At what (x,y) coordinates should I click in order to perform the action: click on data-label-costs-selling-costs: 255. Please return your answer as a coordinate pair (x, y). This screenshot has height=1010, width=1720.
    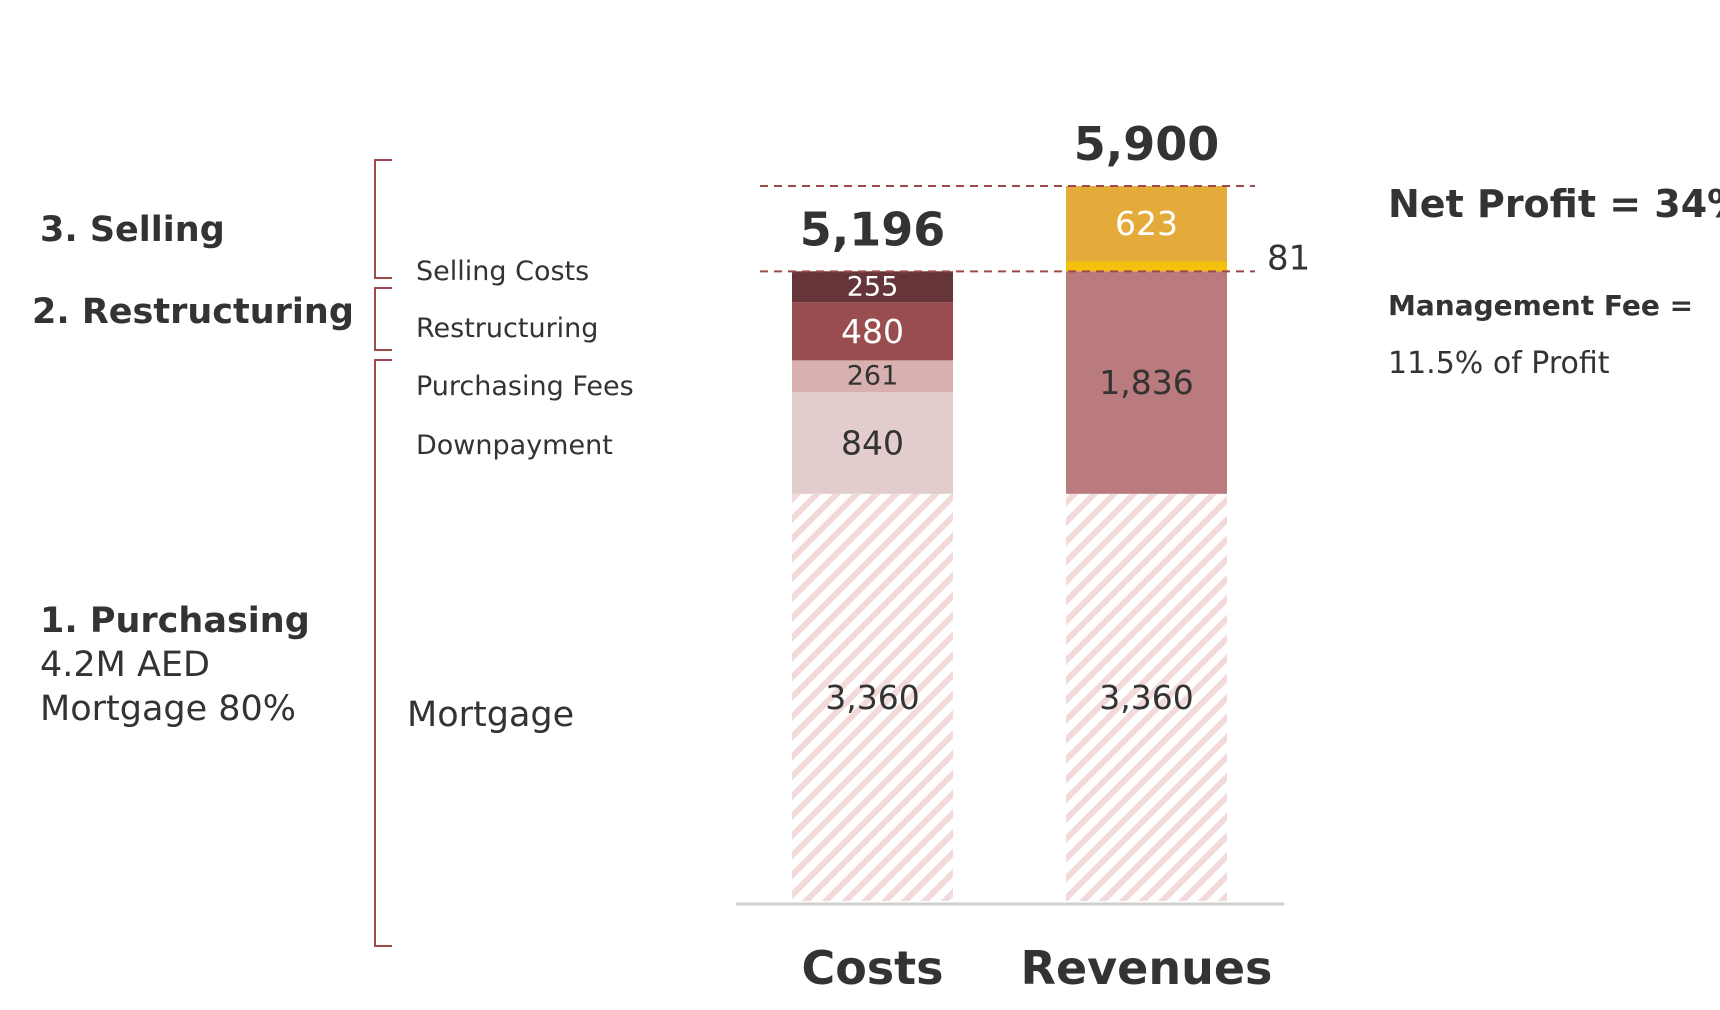
    Looking at the image, I should click on (873, 286).